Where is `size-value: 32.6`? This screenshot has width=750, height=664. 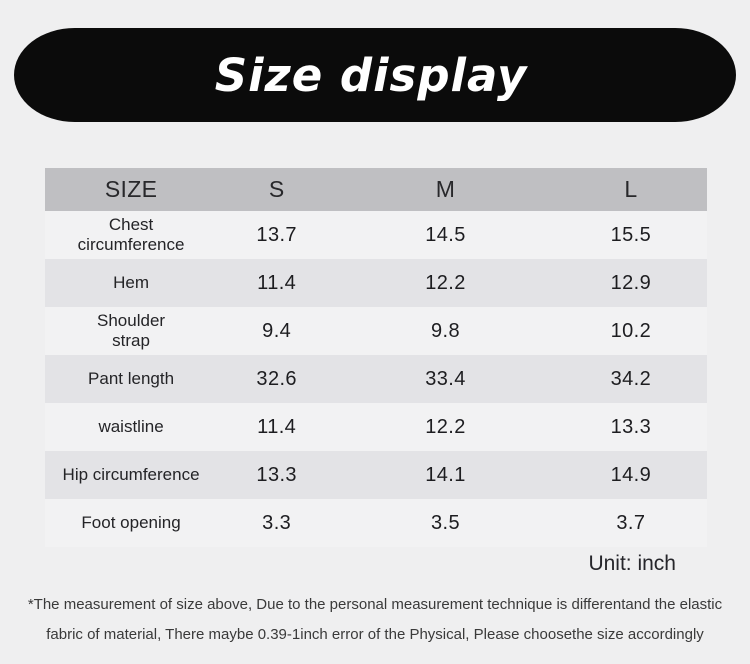
size-value: 32.6 is located at coordinates (276, 378).